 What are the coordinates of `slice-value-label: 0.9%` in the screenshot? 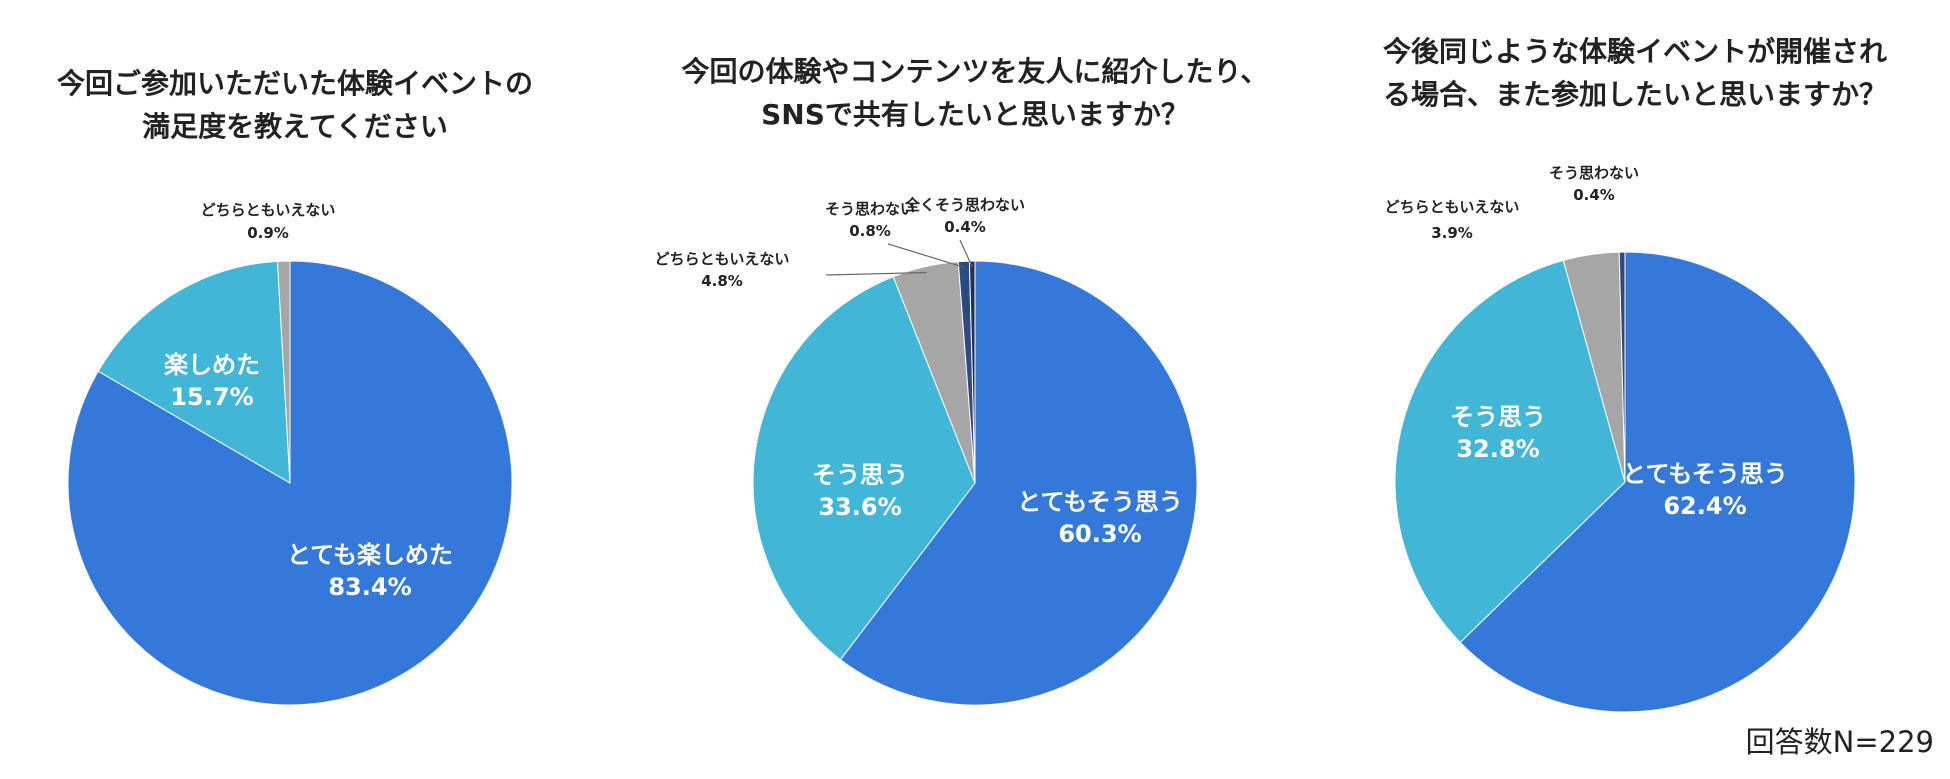 It's located at (268, 233).